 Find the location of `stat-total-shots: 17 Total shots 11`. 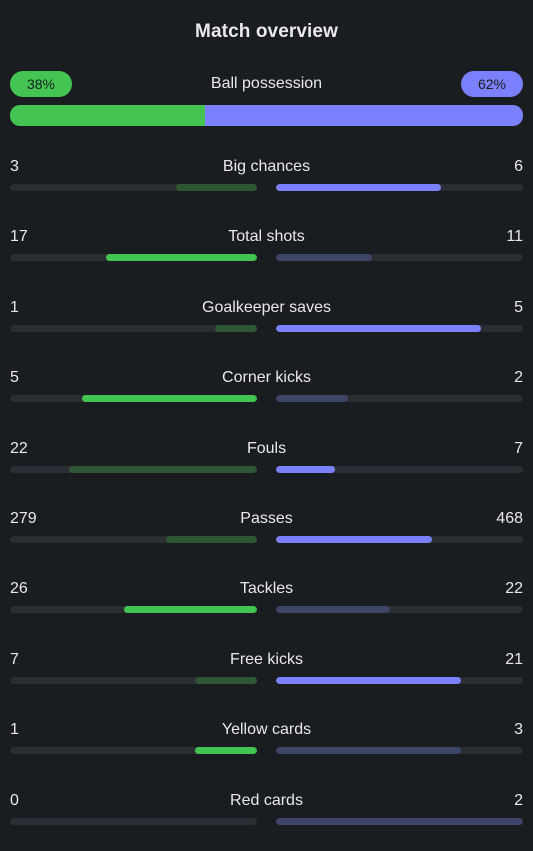

stat-total-shots: 17 Total shots 11 is located at coordinates (266, 260).